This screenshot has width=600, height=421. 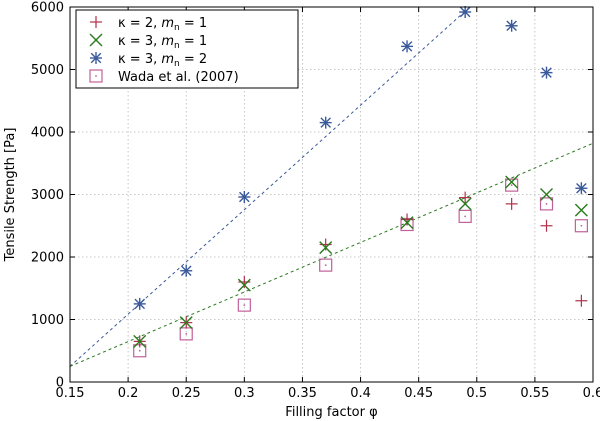 What do you see at coordinates (302, 393) in the screenshot?
I see `x-tick-label: 0.35` at bounding box center [302, 393].